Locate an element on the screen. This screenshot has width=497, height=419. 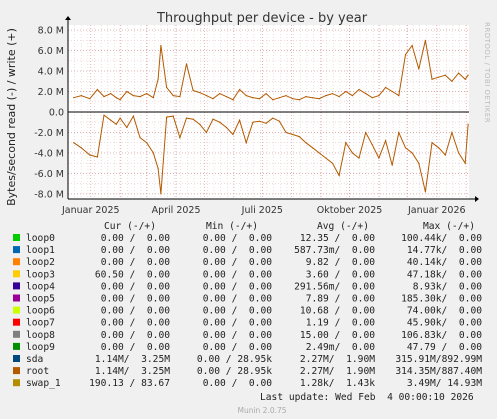
legend-value-max: 14.77k/ 0.00 is located at coordinates (444, 250).